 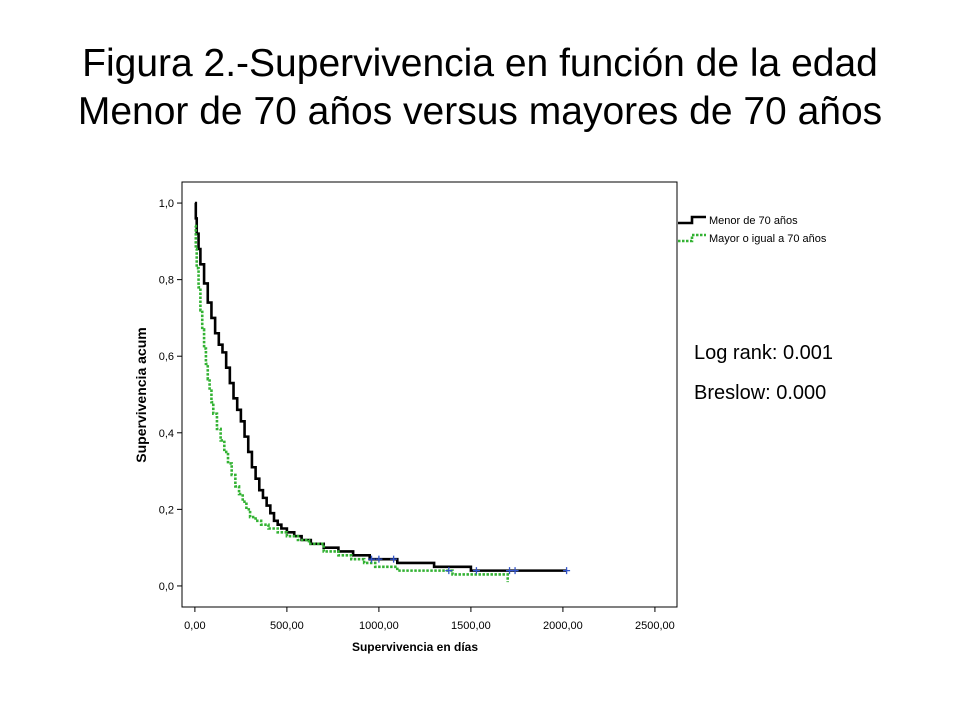 What do you see at coordinates (763, 353) in the screenshot?
I see `log-rank-text: Log rank: 0.001` at bounding box center [763, 353].